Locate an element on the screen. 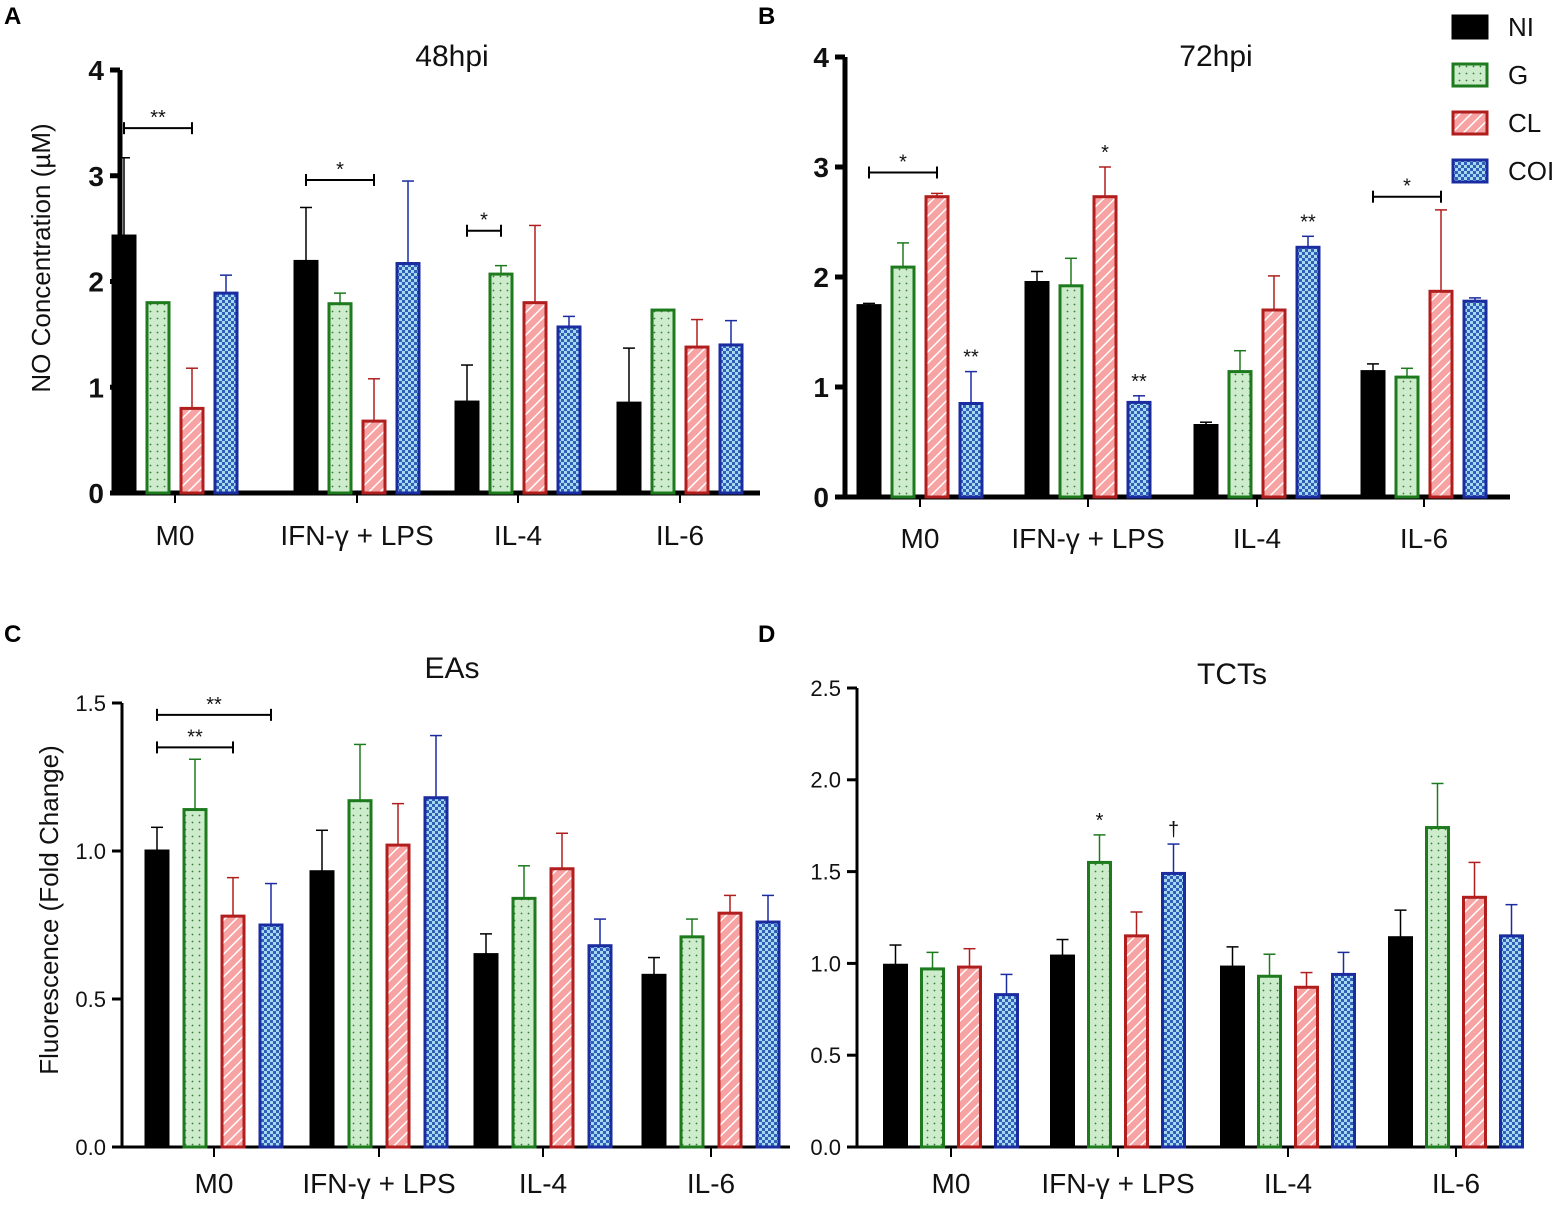 The height and width of the screenshot is (1211, 1561). legend-label-coi: COI is located at coordinates (1531, 171).